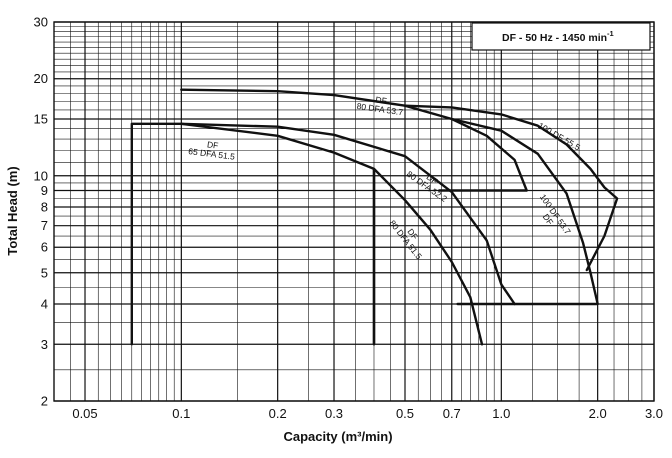 The image size is (672, 458). I want to click on y-tick-label: 20, so click(41, 78).